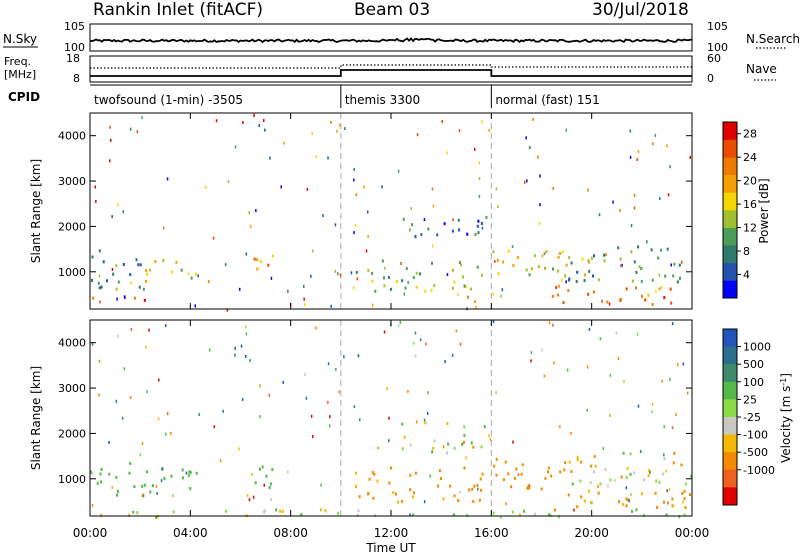 This screenshot has height=554, width=800. I want to click on cpid-label: CPID, so click(24, 97).